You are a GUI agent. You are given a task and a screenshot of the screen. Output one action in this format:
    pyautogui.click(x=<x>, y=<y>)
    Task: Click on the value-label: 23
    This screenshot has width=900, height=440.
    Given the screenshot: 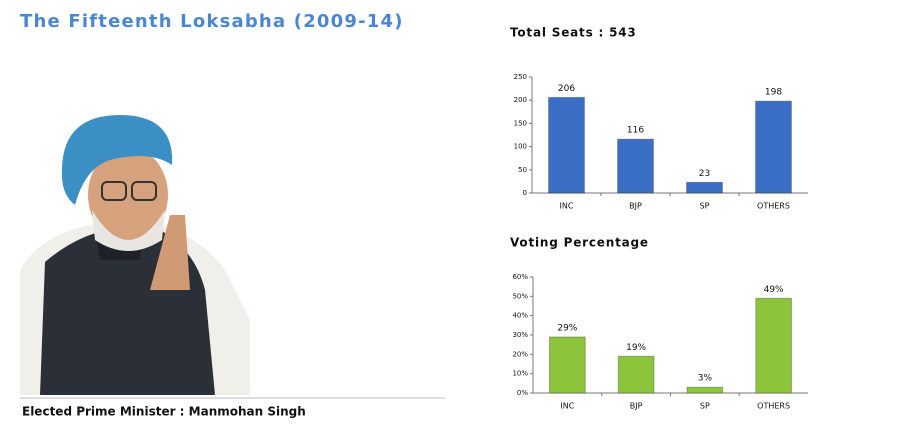 What is the action you would take?
    pyautogui.click(x=704, y=174)
    